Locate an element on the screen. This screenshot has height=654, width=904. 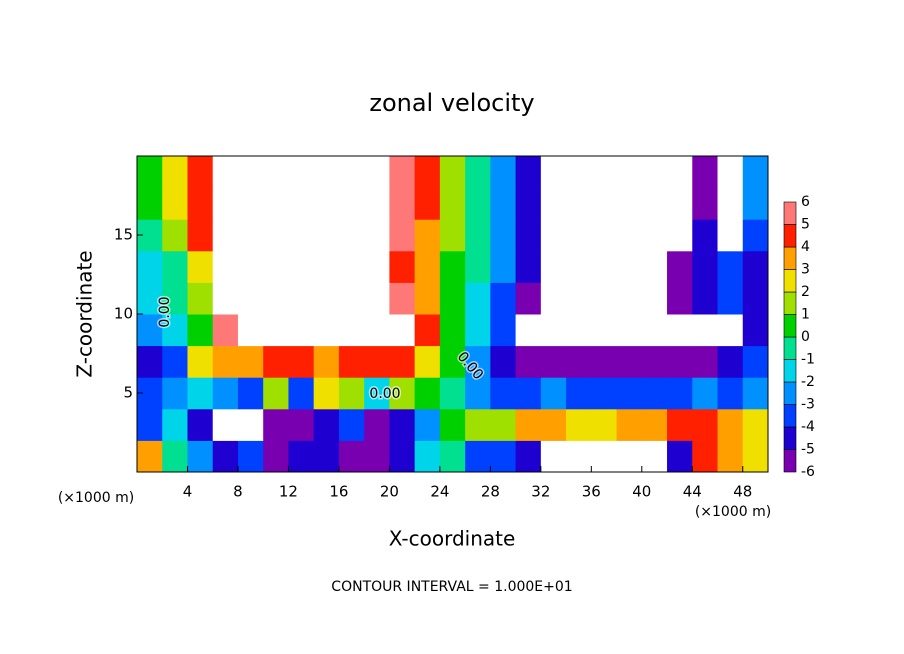
colorbar-label: -1 is located at coordinates (808, 360).